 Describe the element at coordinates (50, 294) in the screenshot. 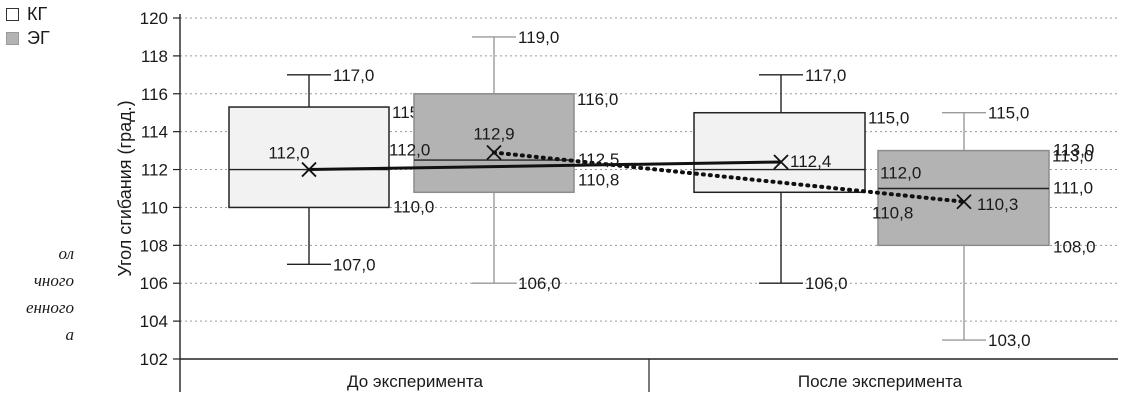

I see `figure-caption-fragment: ол чного енного а` at that location.